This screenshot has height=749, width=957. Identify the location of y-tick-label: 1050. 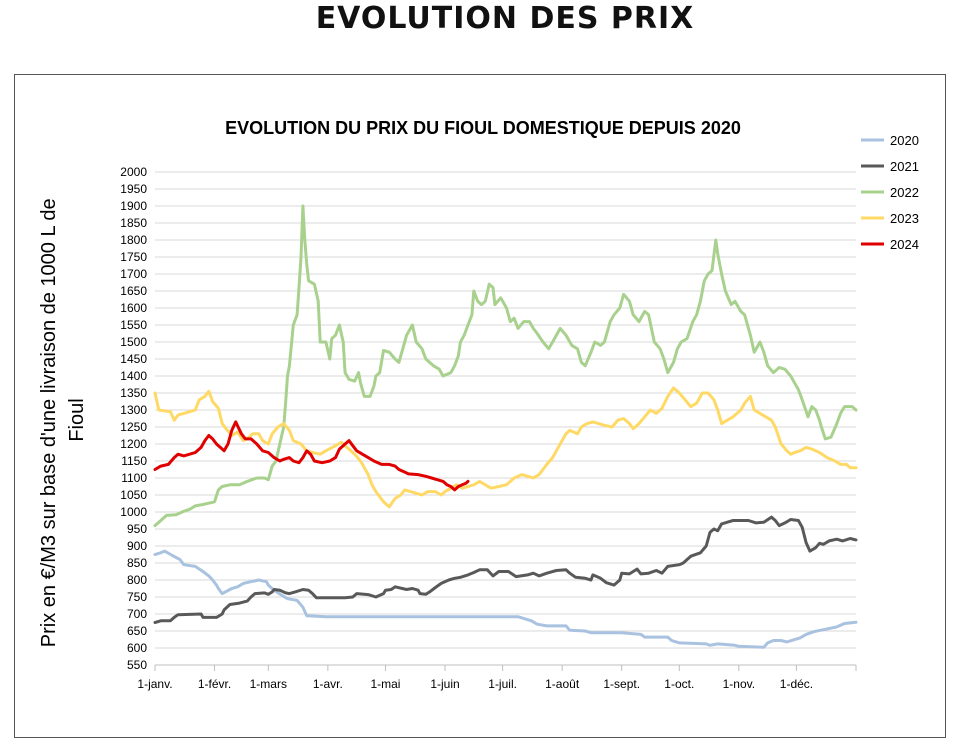
(133, 495).